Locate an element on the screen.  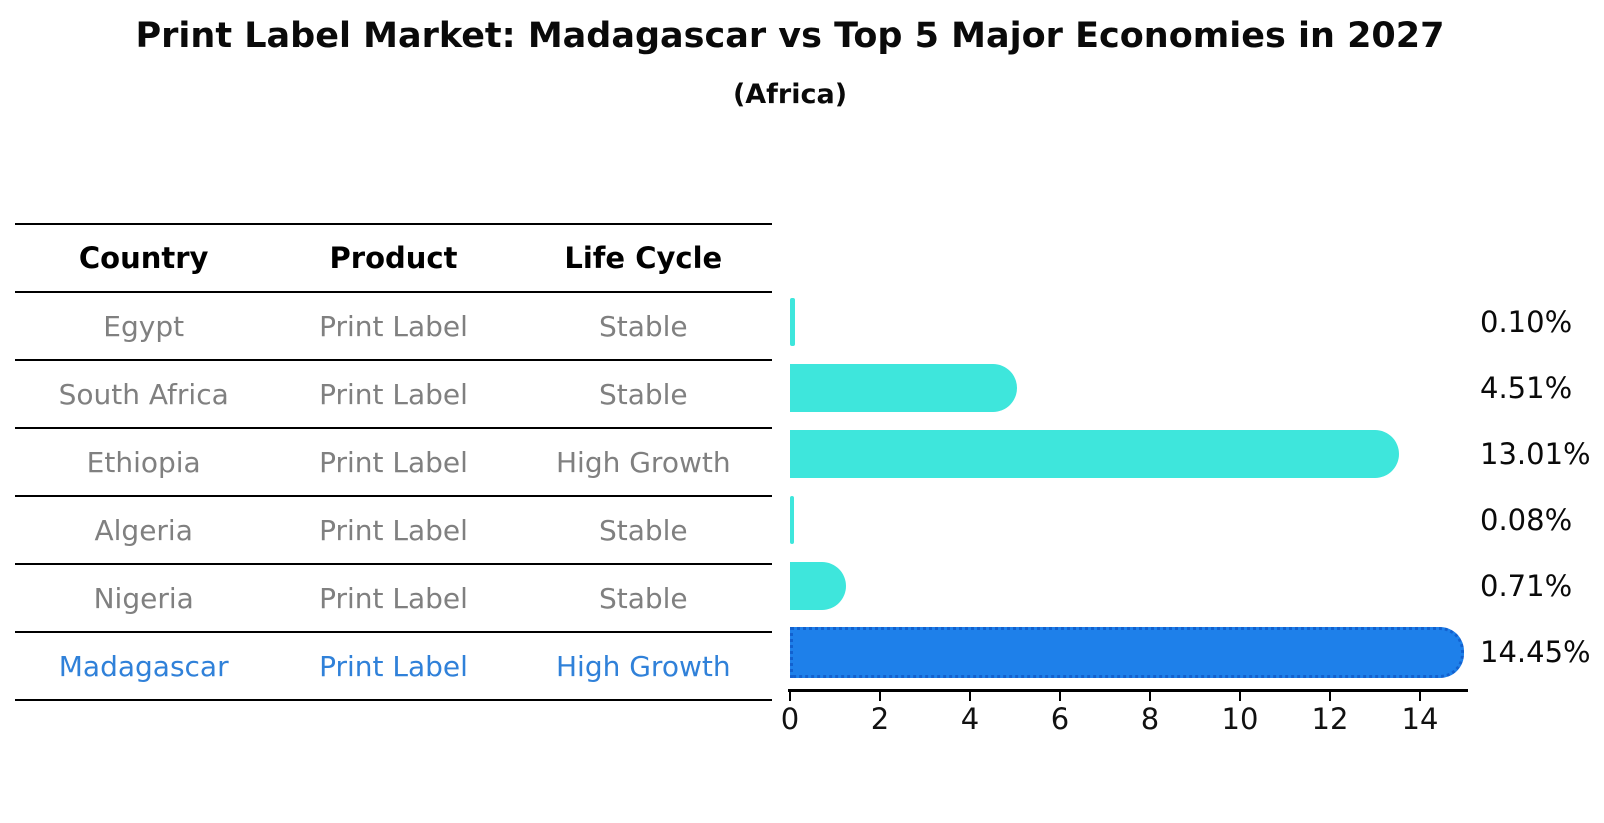
table-row-egypt: Egypt Print Label Stable is located at coordinates (393, 325).